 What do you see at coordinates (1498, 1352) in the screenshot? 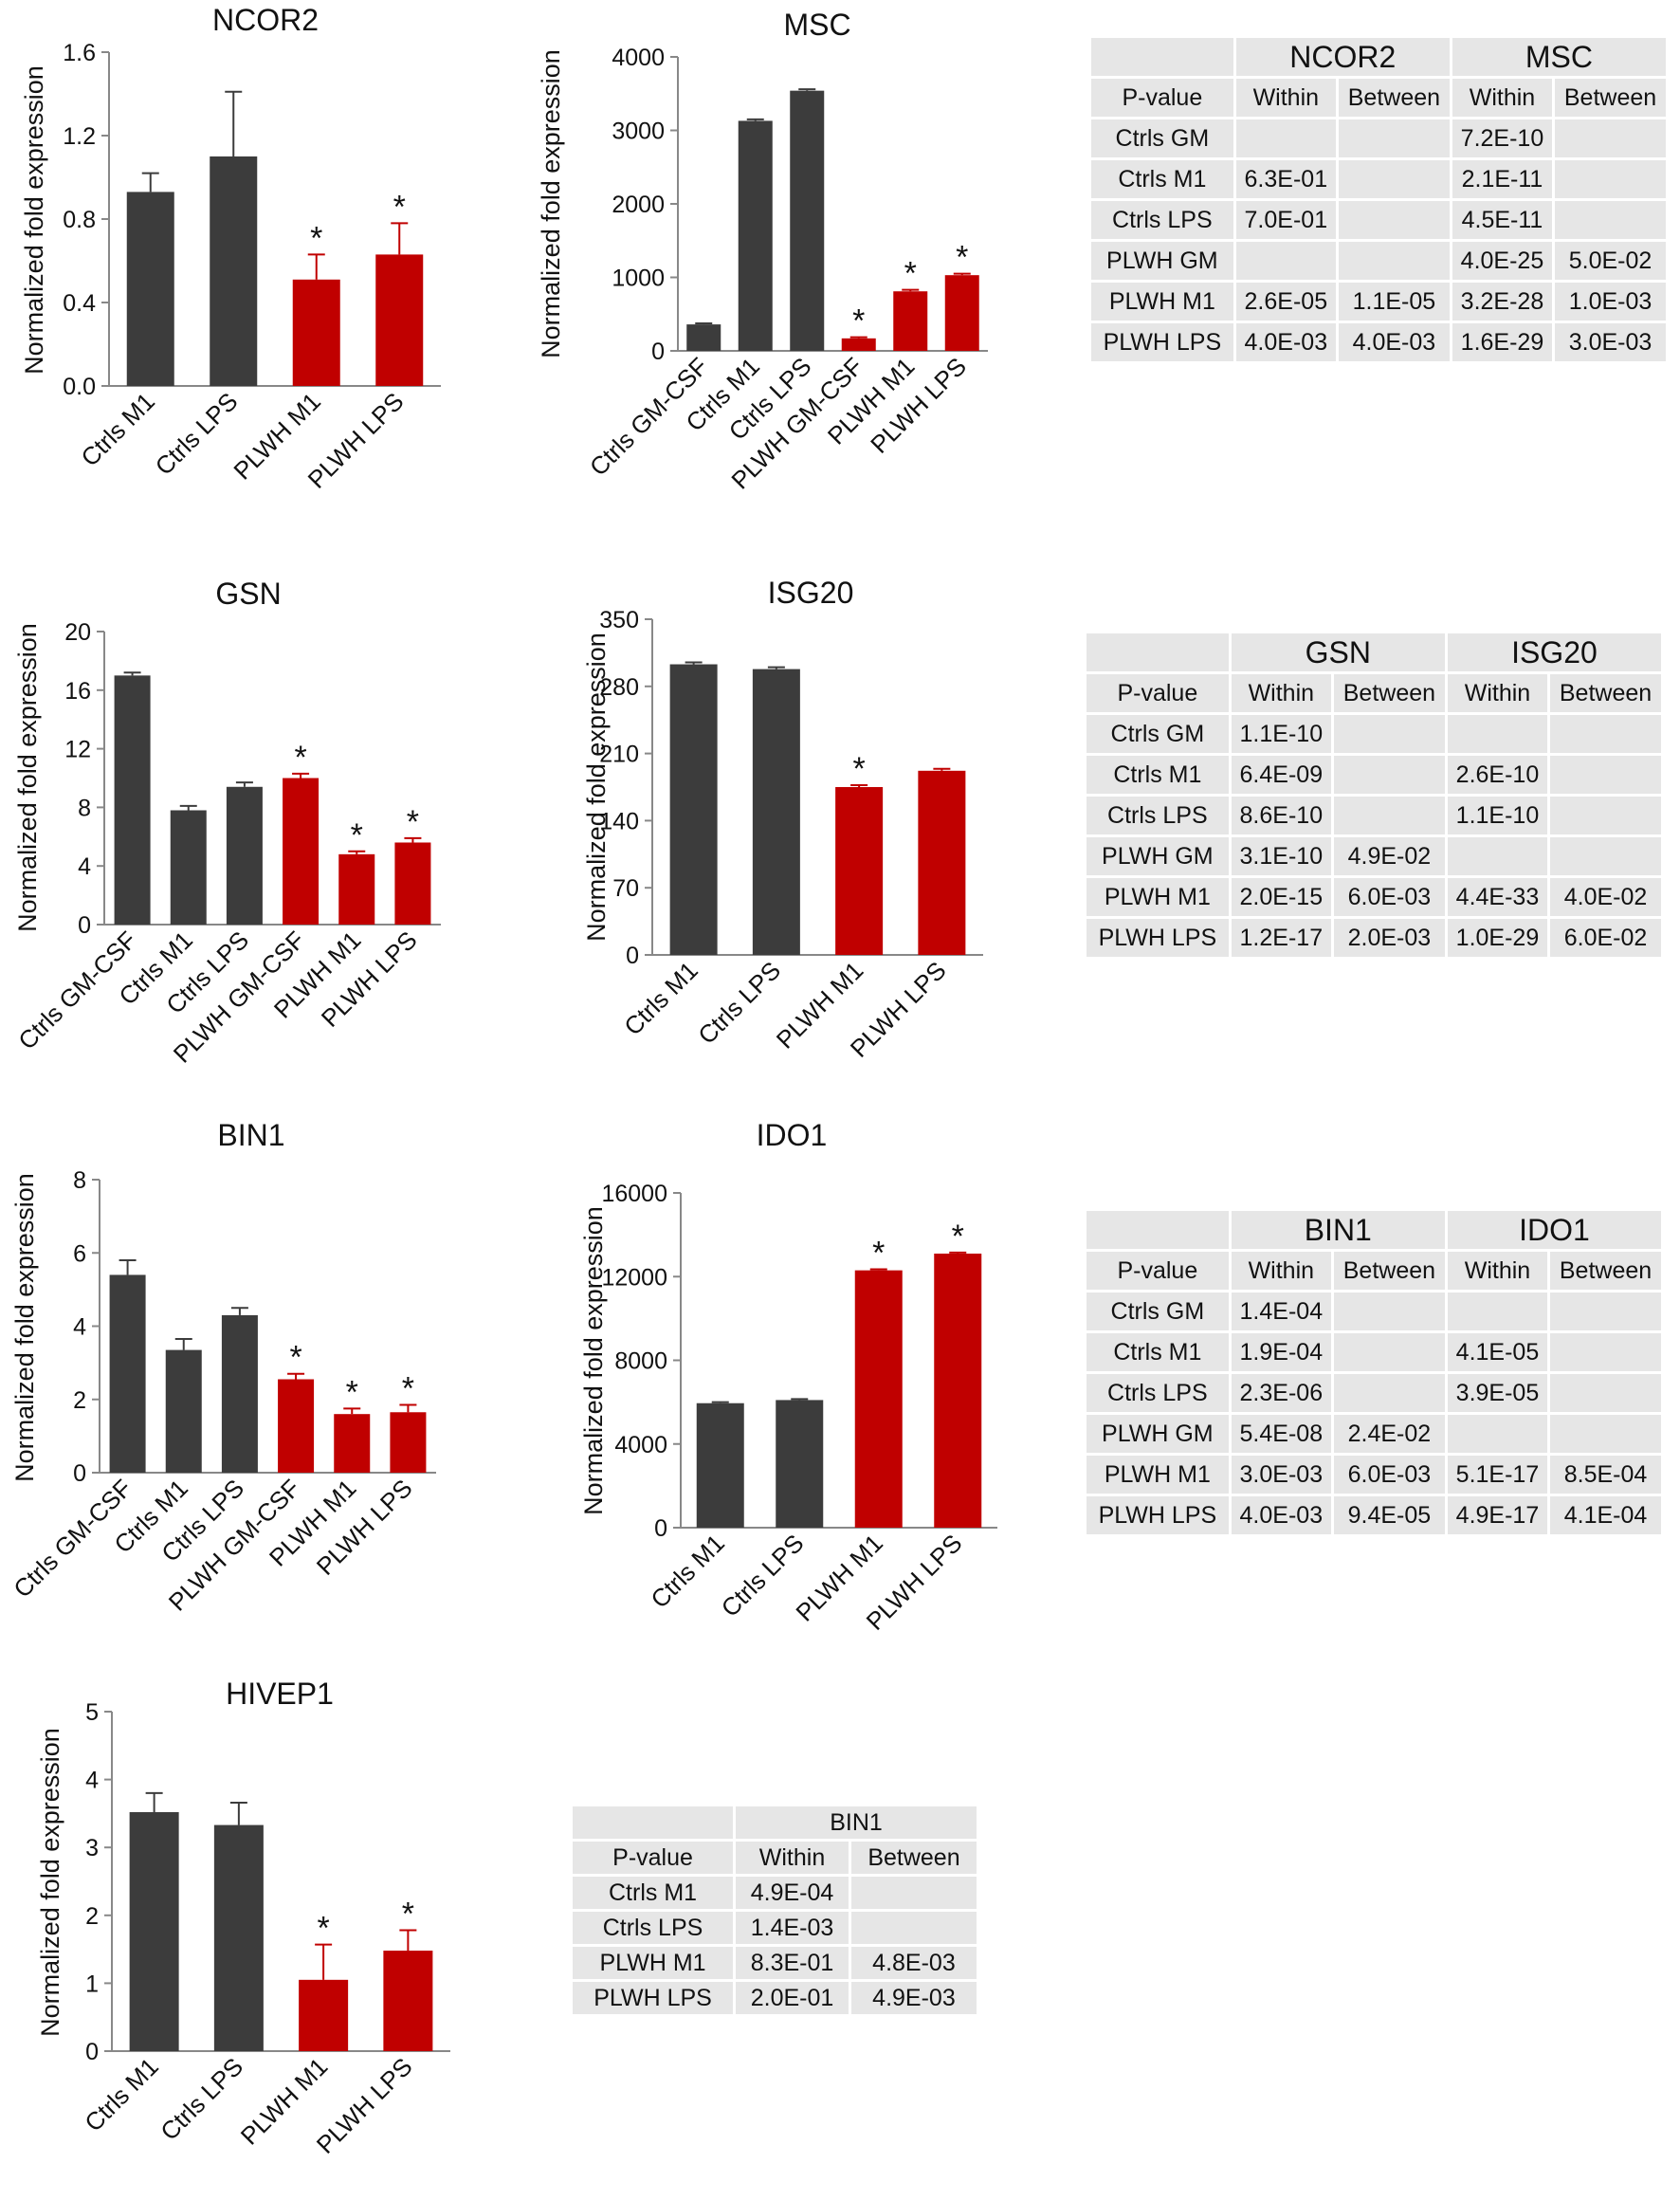
I see `pvalue-cell: 4.1E-05` at bounding box center [1498, 1352].